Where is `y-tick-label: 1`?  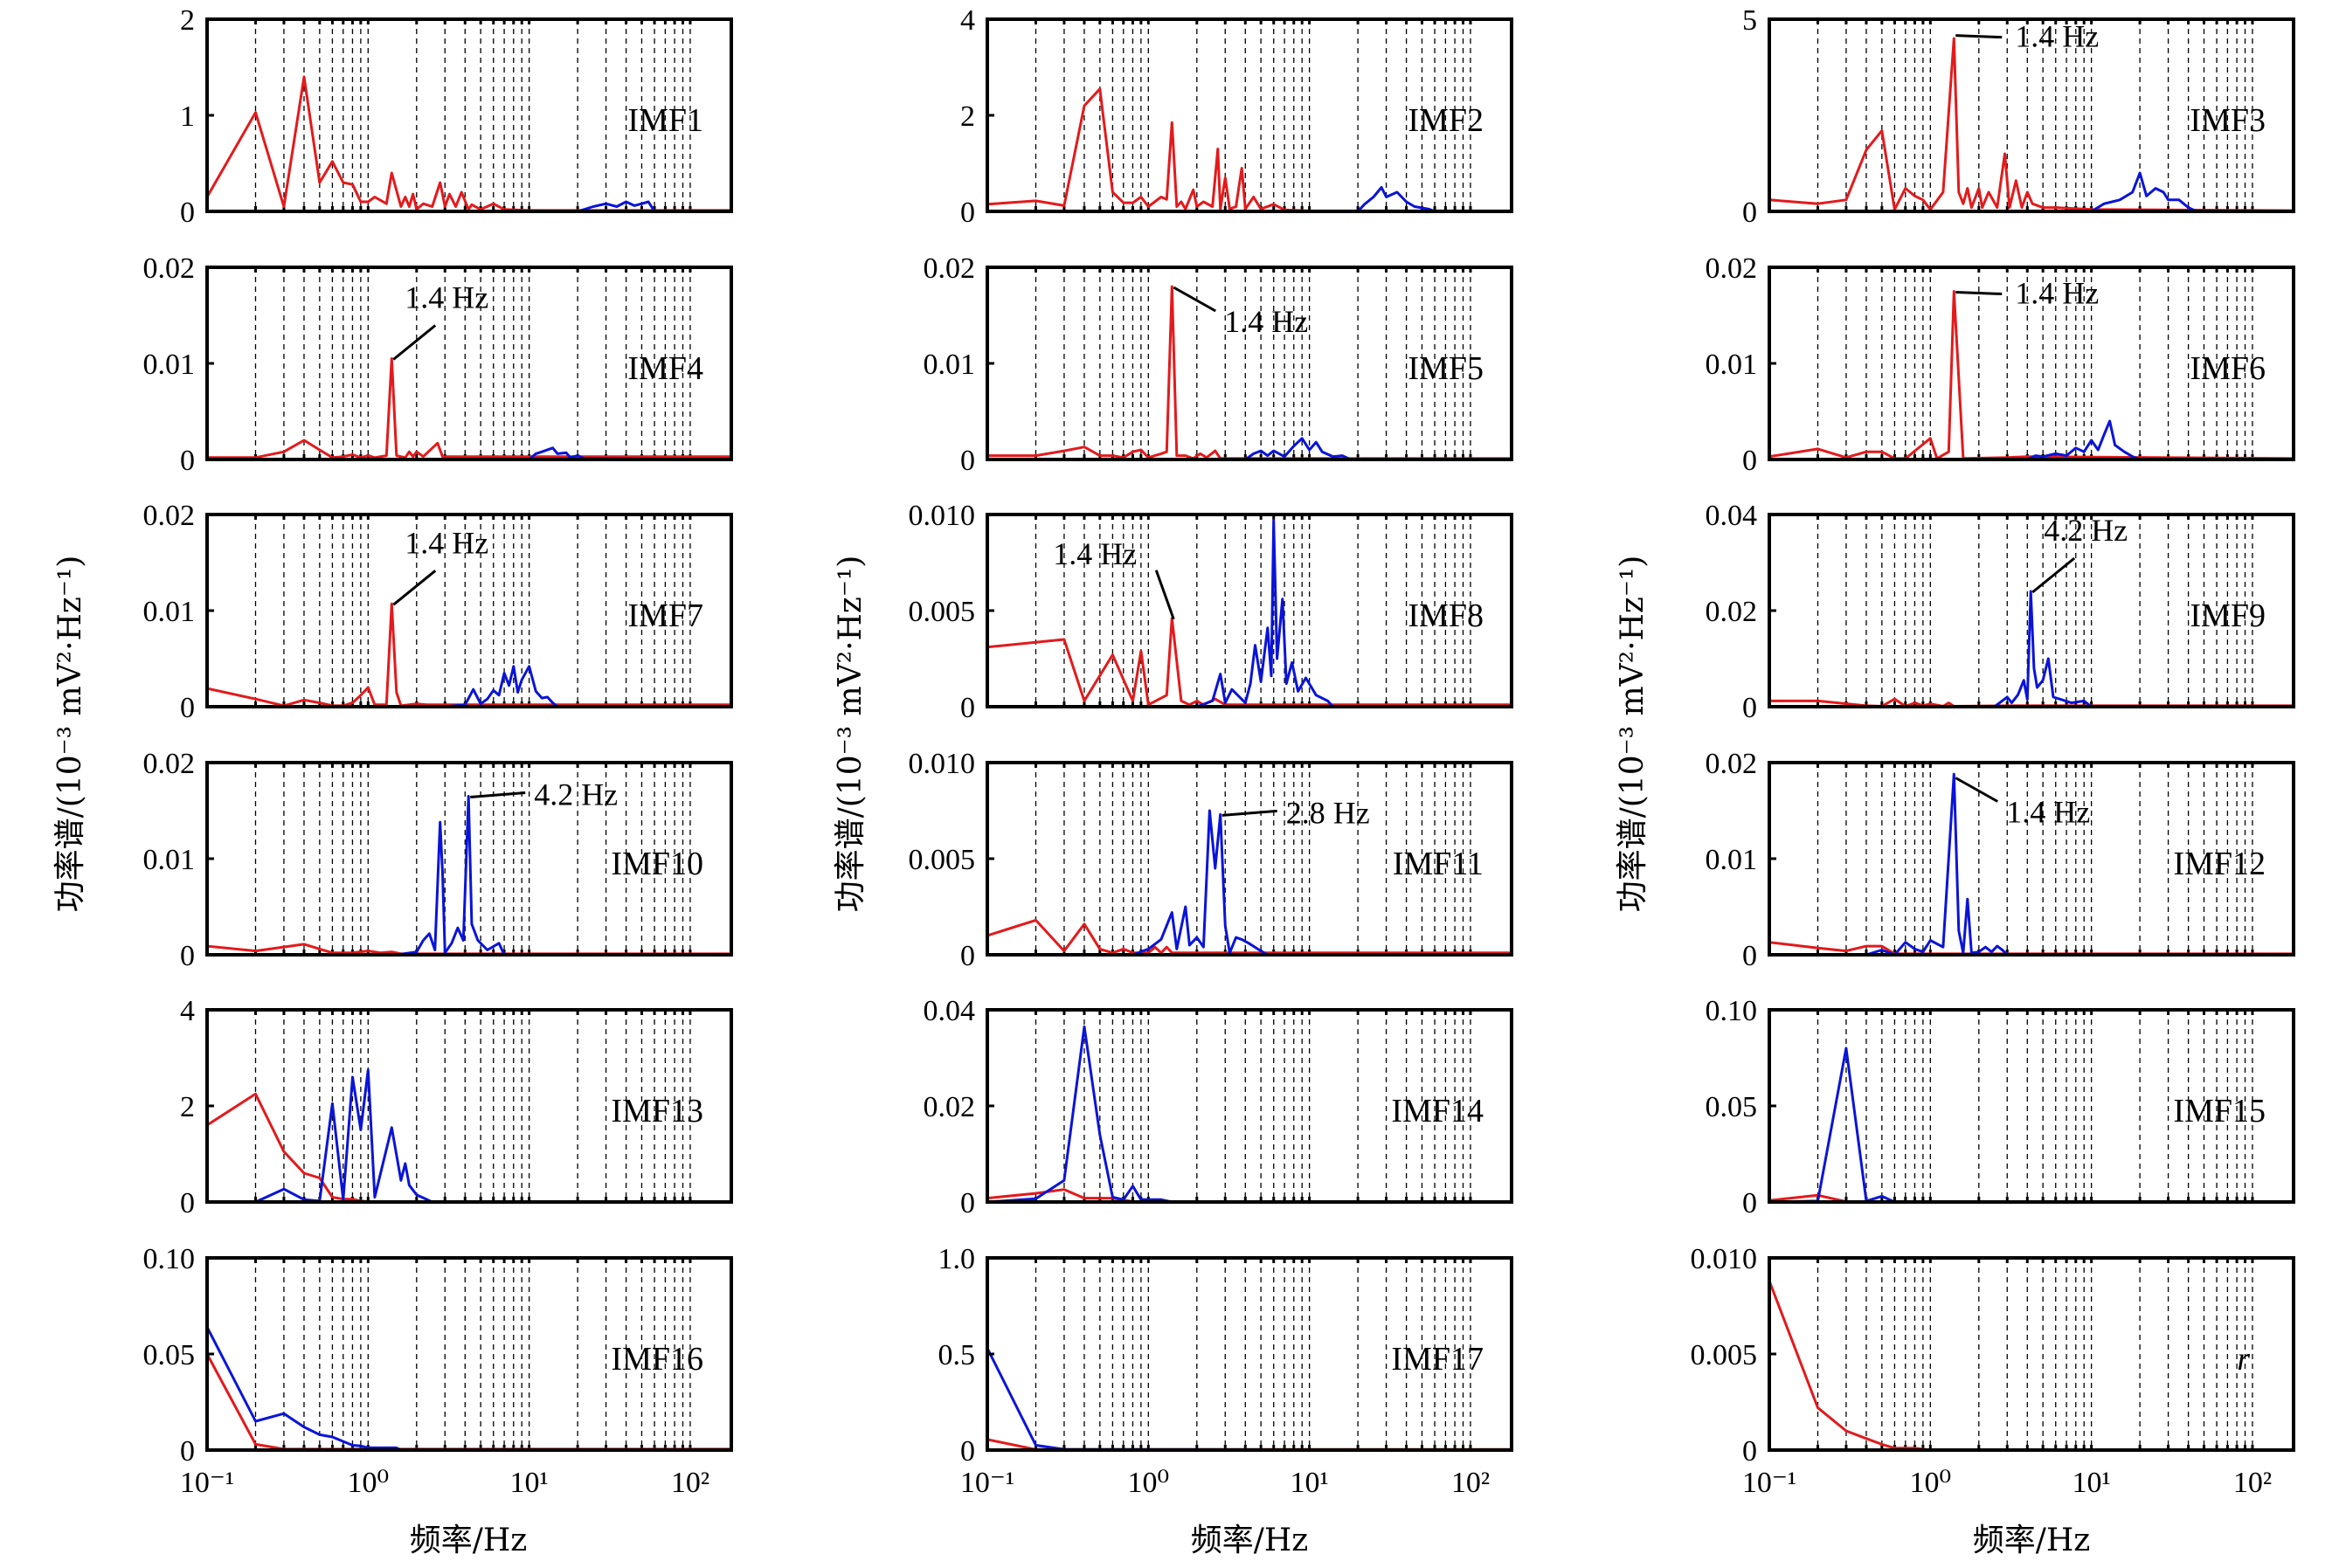
y-tick-label: 1 is located at coordinates (187, 116).